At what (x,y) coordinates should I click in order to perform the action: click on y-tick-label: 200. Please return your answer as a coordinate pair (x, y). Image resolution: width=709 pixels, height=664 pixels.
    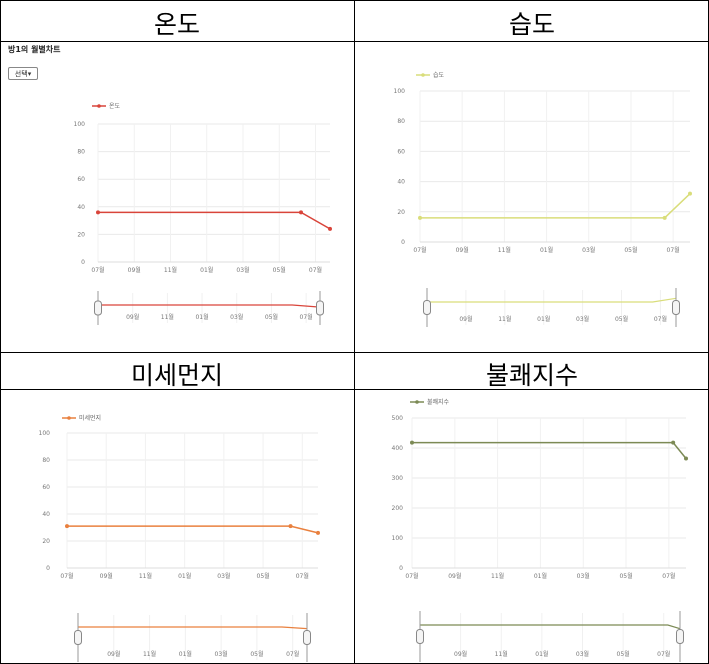
    Looking at the image, I should click on (398, 508).